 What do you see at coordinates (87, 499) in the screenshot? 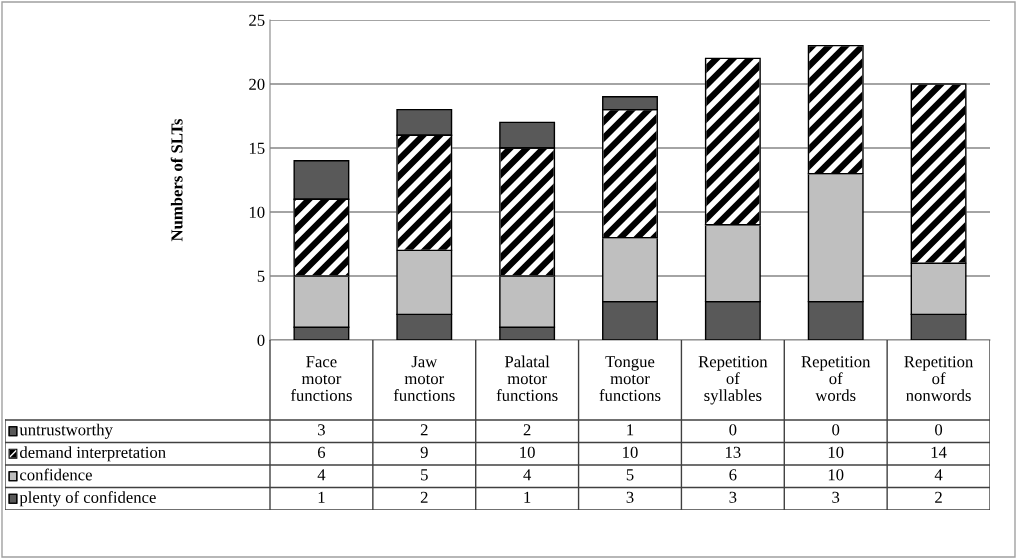
I see `legend-label: plenty of confidence` at bounding box center [87, 499].